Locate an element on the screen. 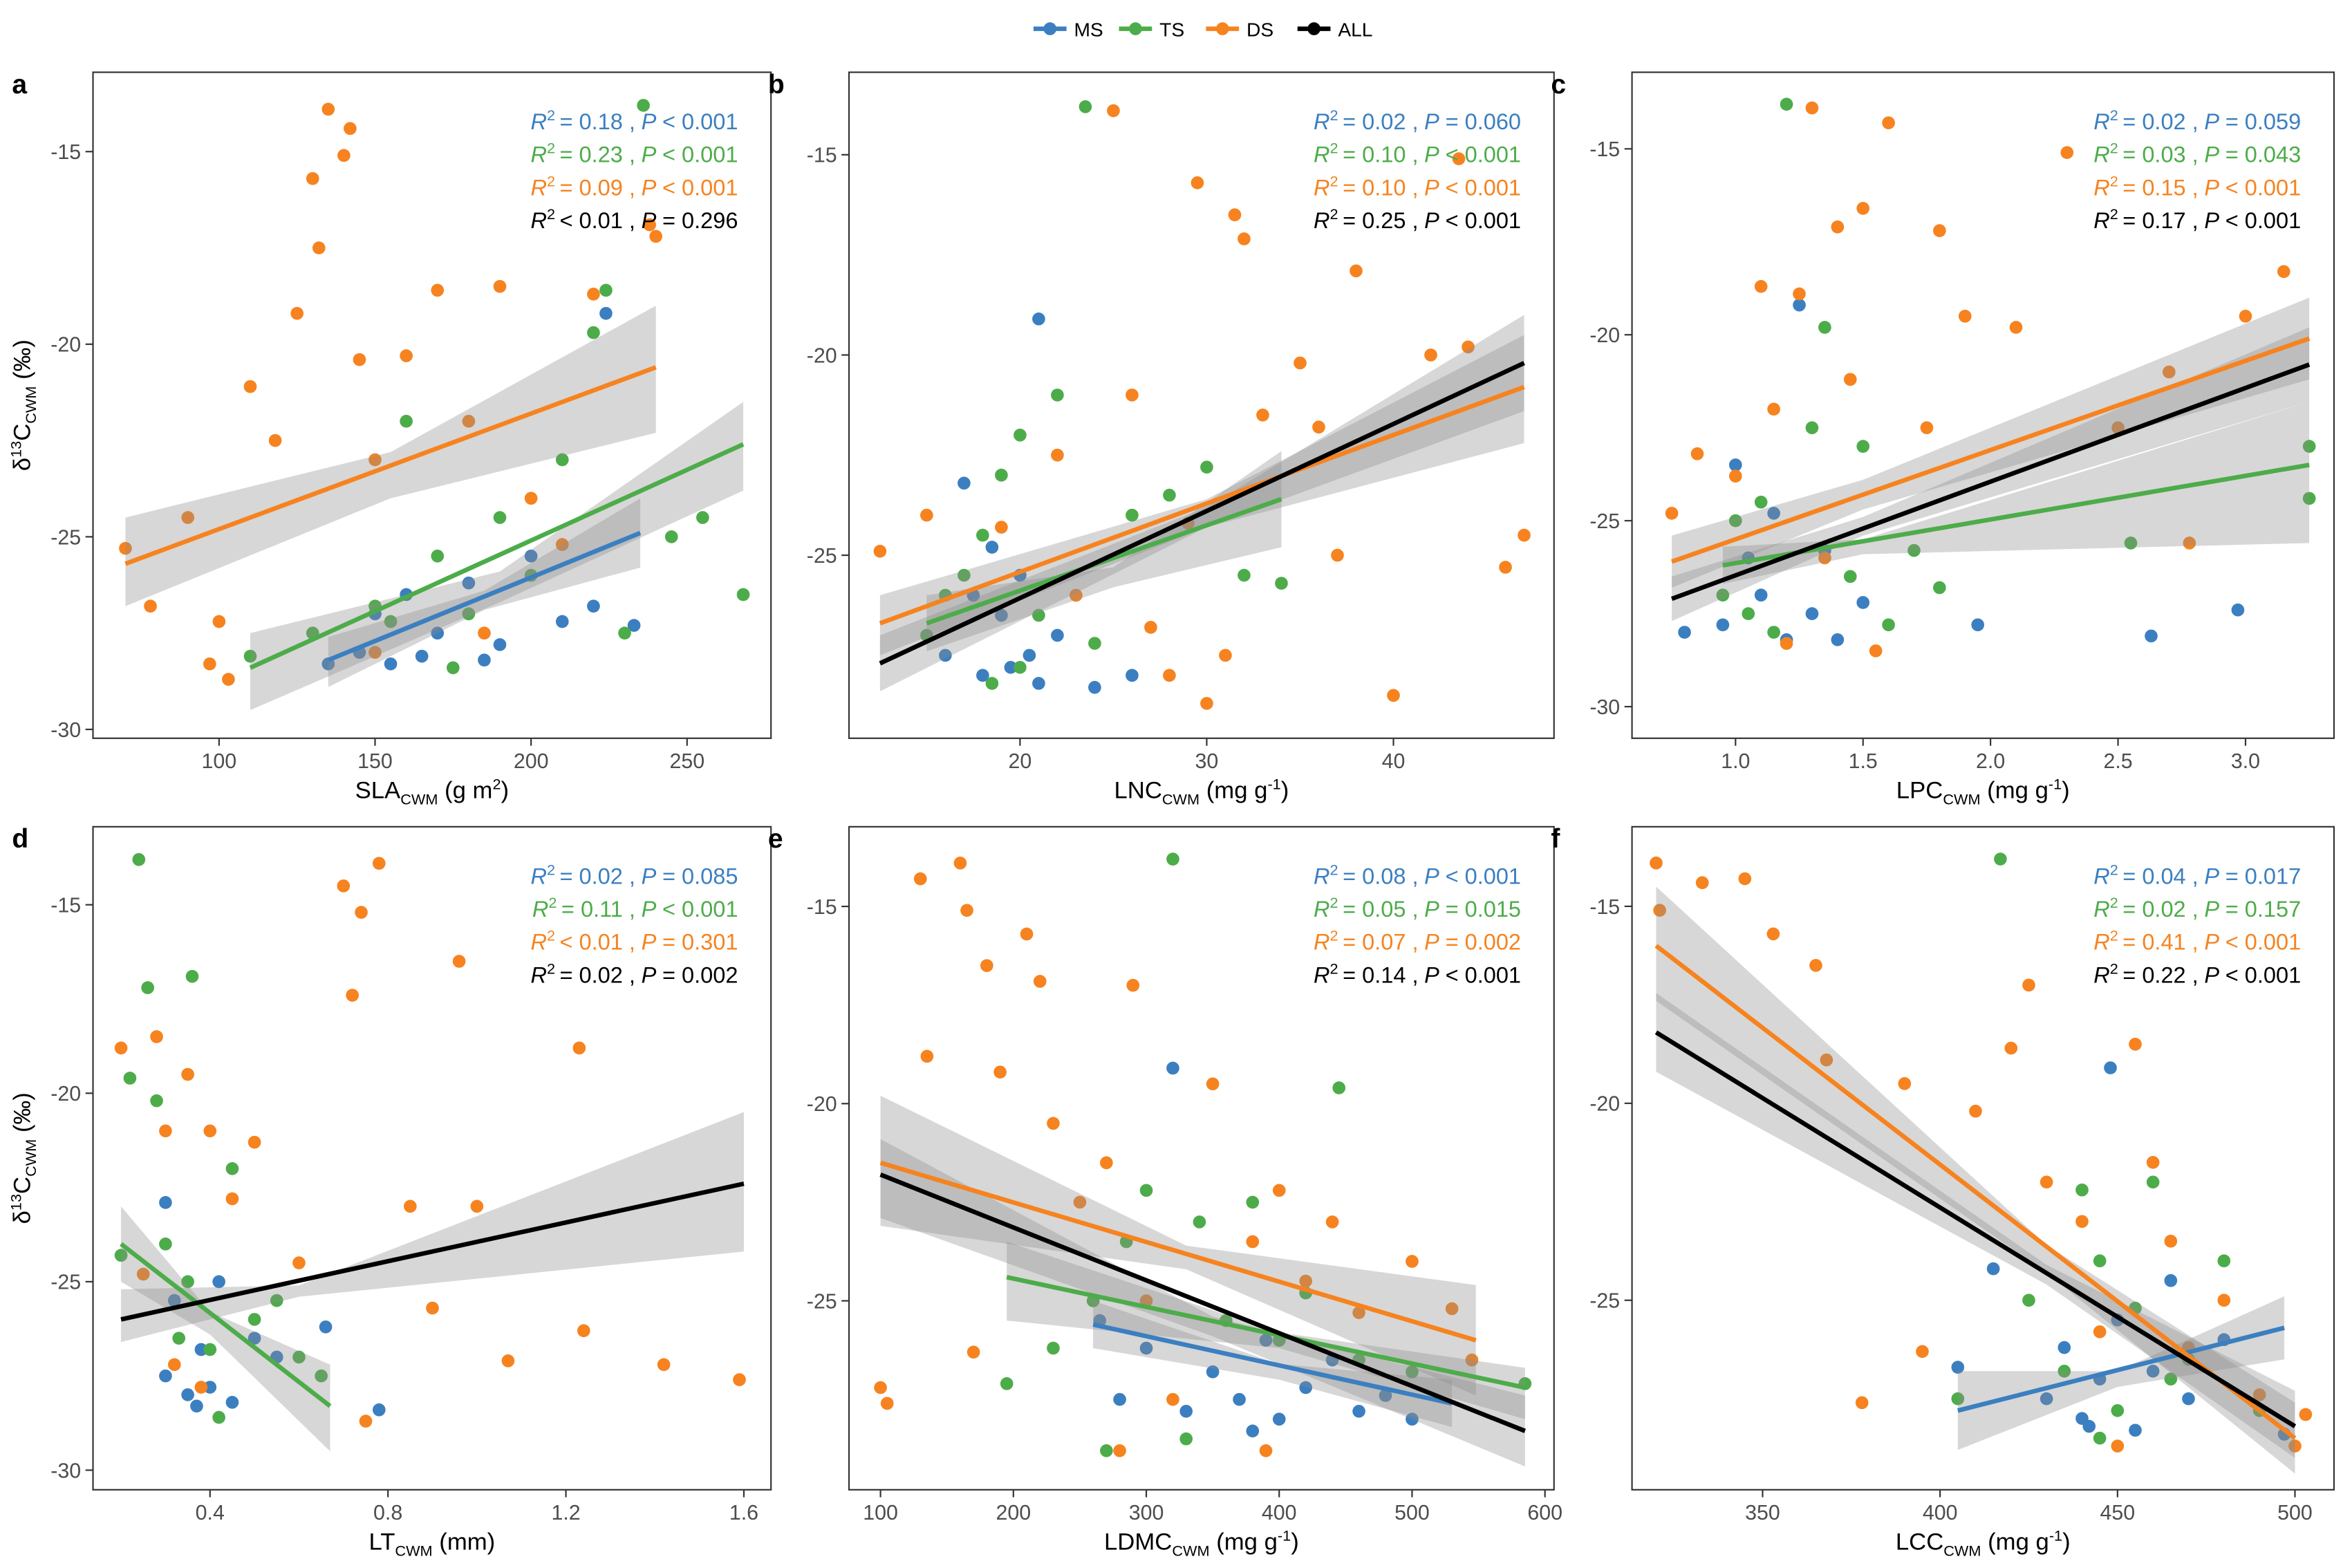 Image resolution: width=2352 pixels, height=1568 pixels. stat-pval: = 0.017 is located at coordinates (2263, 876).